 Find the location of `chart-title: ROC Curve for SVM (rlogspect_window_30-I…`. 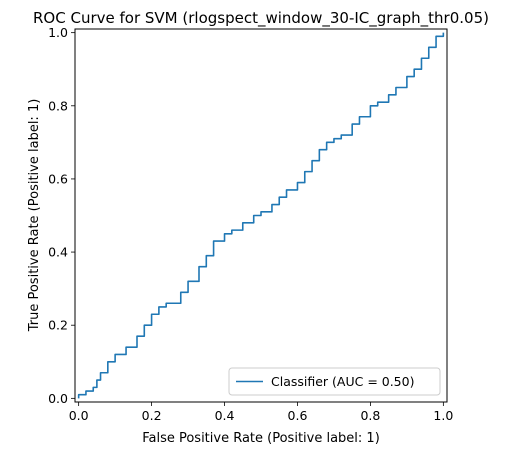

chart-title: ROC Curve for SVM (rlogspect_window_30-I… is located at coordinates (261, 18).